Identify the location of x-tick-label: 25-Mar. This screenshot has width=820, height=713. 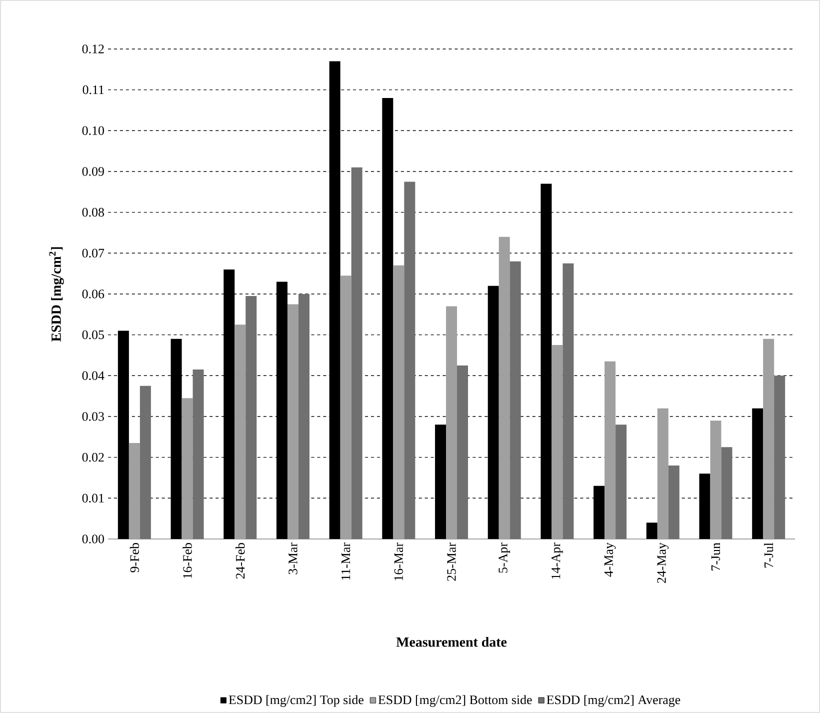
(451, 561).